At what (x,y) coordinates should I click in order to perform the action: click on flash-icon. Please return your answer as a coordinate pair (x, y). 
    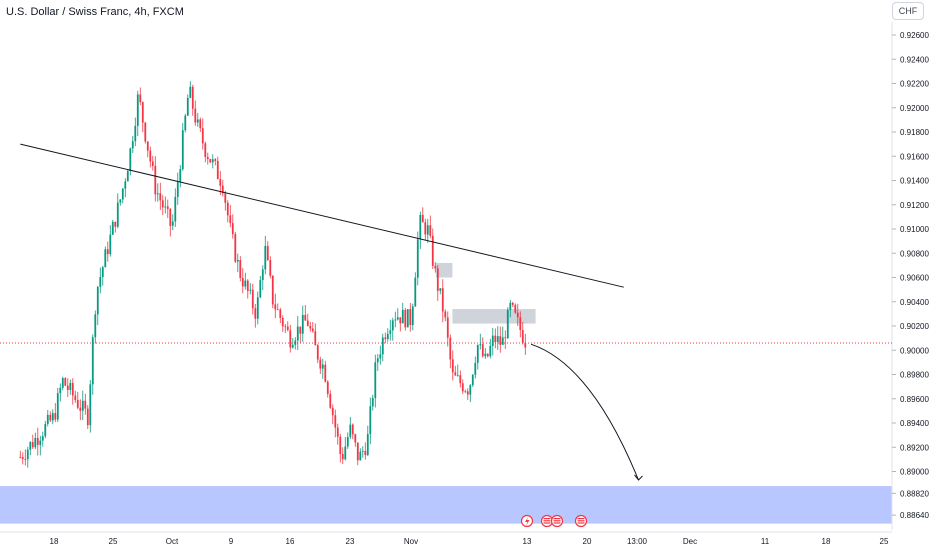
    Looking at the image, I should click on (527, 521).